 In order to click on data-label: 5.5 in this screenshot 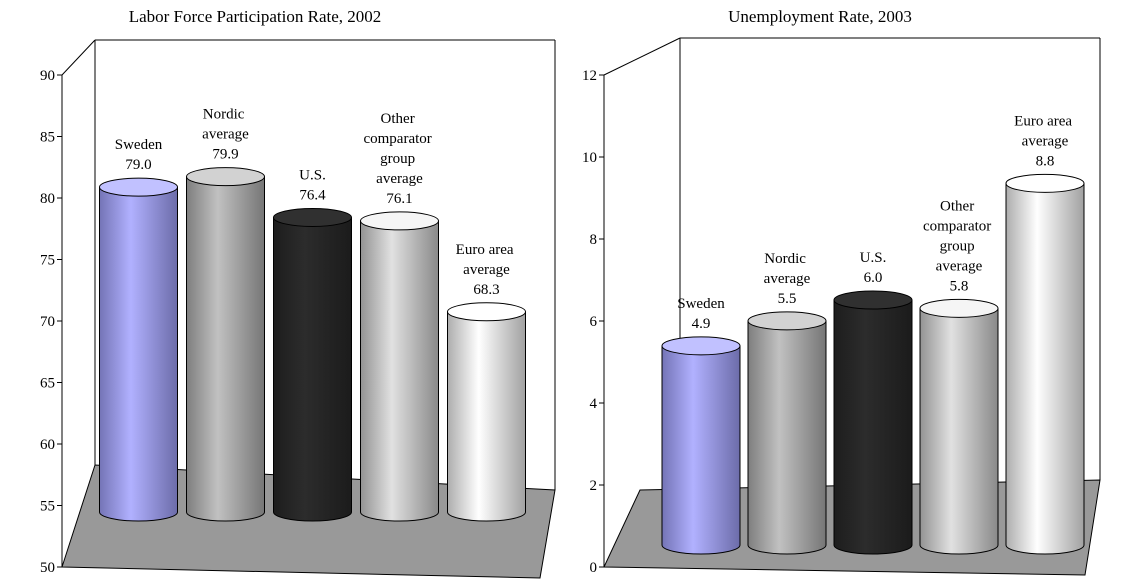, I will do `click(787, 299)`.